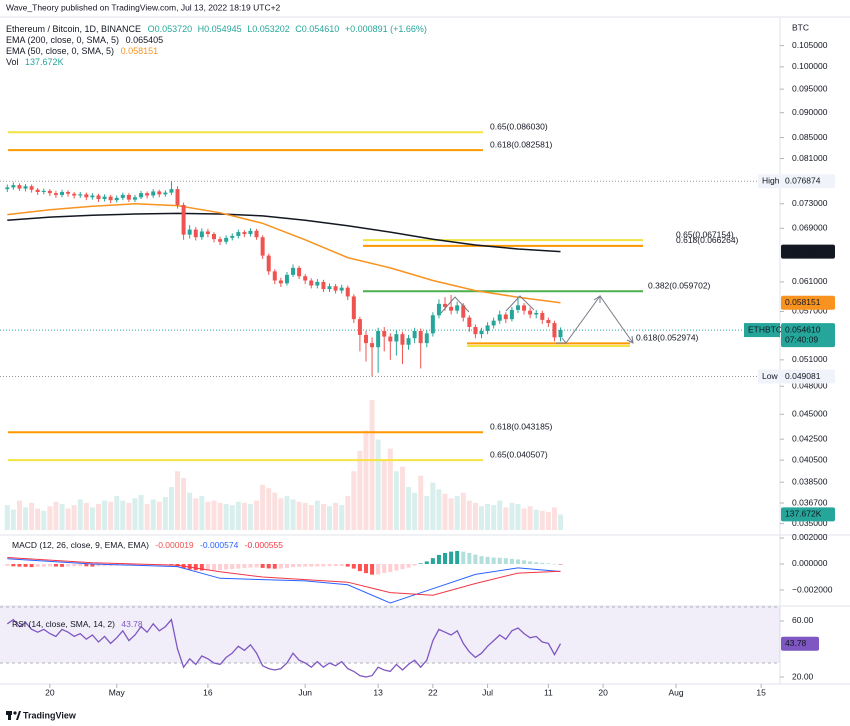  What do you see at coordinates (521, 426) in the screenshot?
I see `fib-label: 0.618(0.043185)` at bounding box center [521, 426].